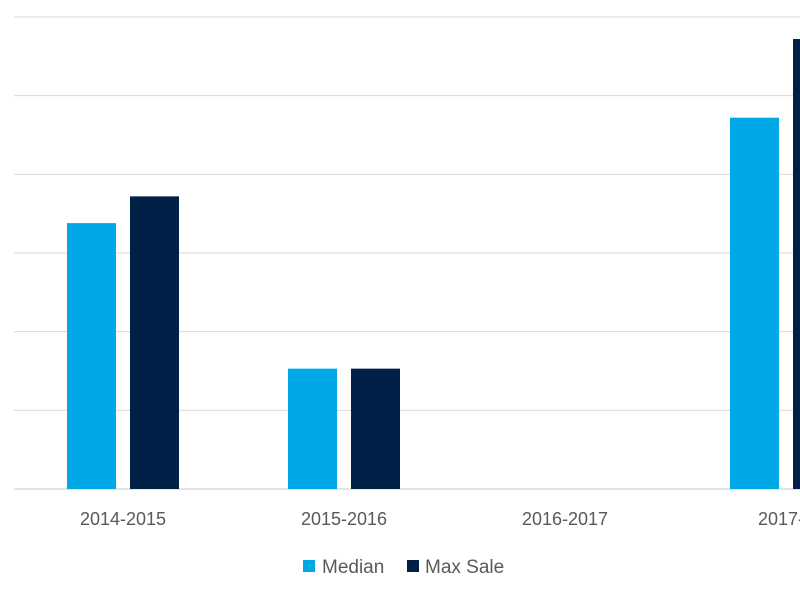 This screenshot has height=600, width=800. What do you see at coordinates (403, 567) in the screenshot?
I see `legend: Median Max Sale` at bounding box center [403, 567].